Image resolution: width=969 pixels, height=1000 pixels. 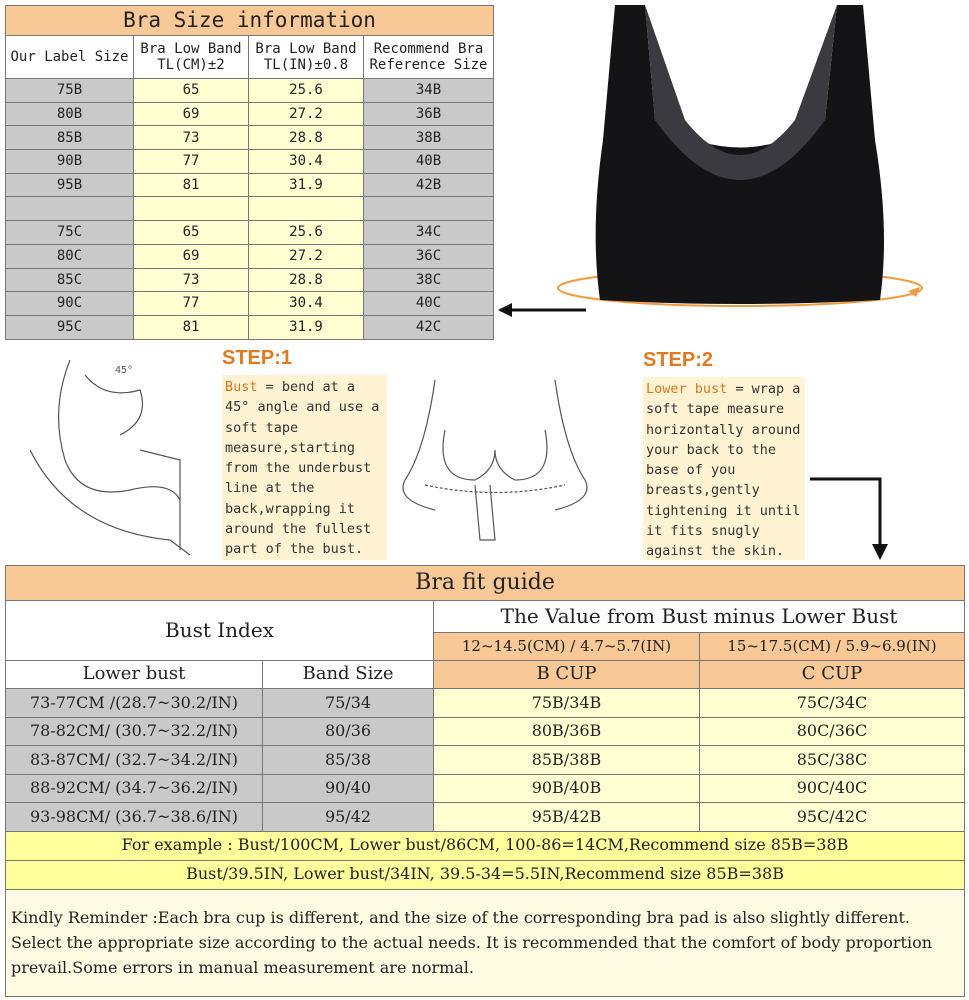 What do you see at coordinates (687, 389) in the screenshot?
I see `step2-term: Lower bust` at bounding box center [687, 389].